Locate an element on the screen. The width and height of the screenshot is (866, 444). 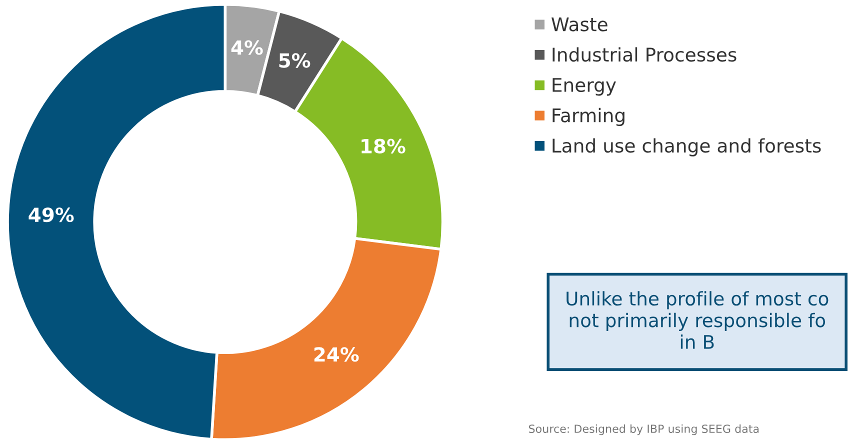
data-label: 49% is located at coordinates (51, 214).